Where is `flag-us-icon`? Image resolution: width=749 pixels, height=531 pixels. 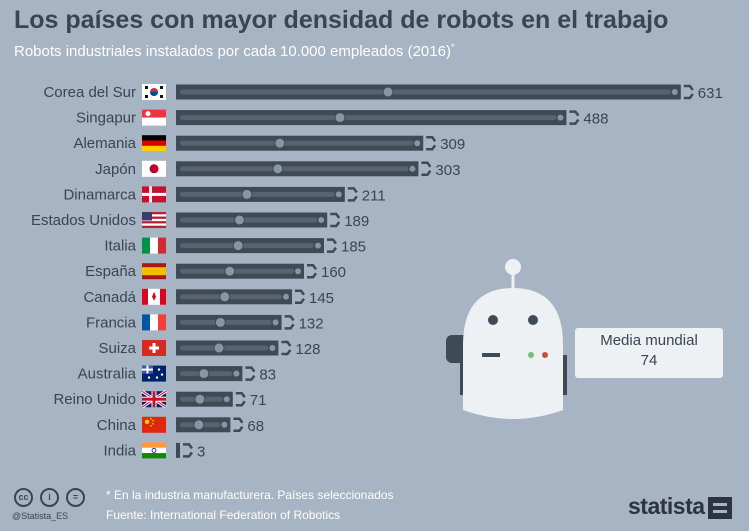 flag-us-icon is located at coordinates (154, 220).